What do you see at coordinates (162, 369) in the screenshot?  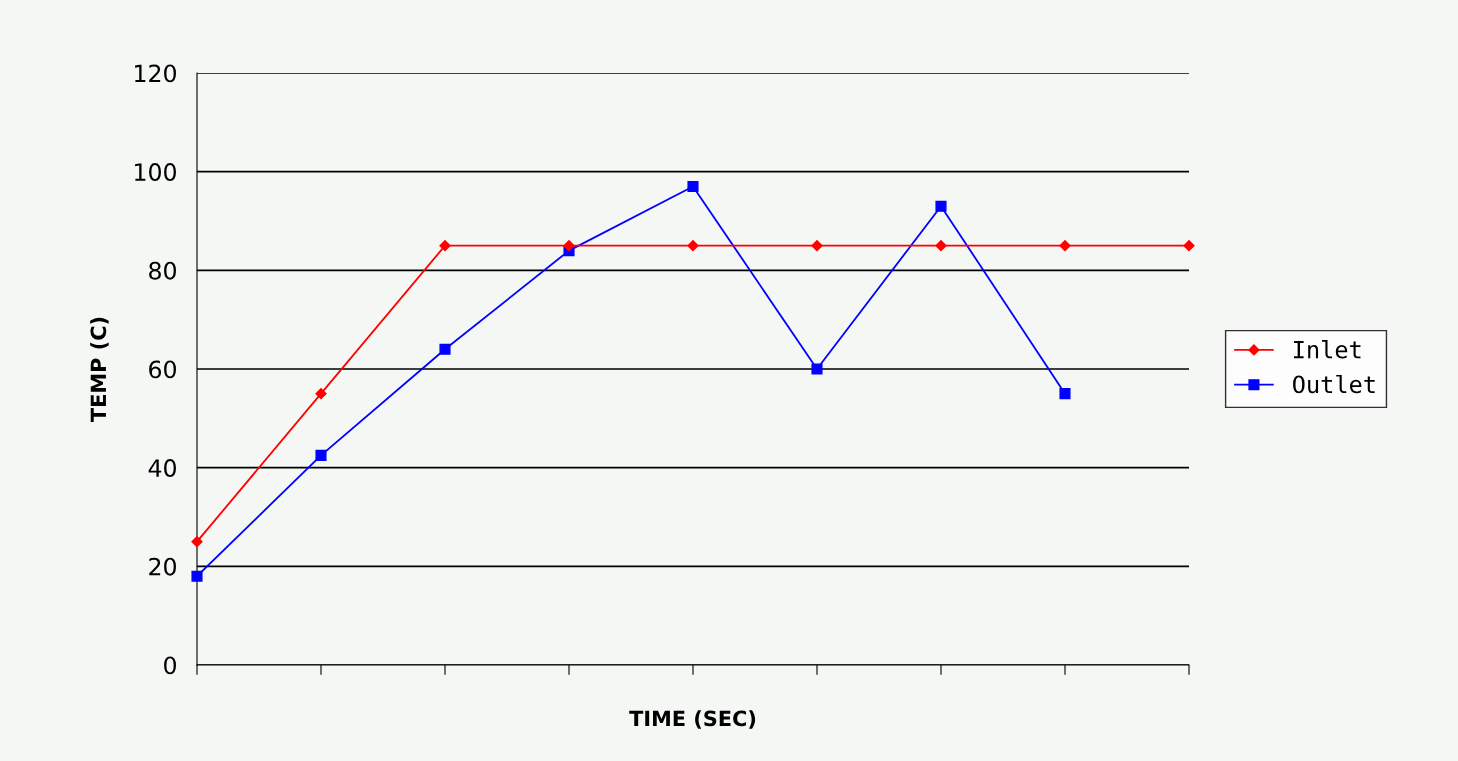 I see `y-tick-label: 60` at bounding box center [162, 369].